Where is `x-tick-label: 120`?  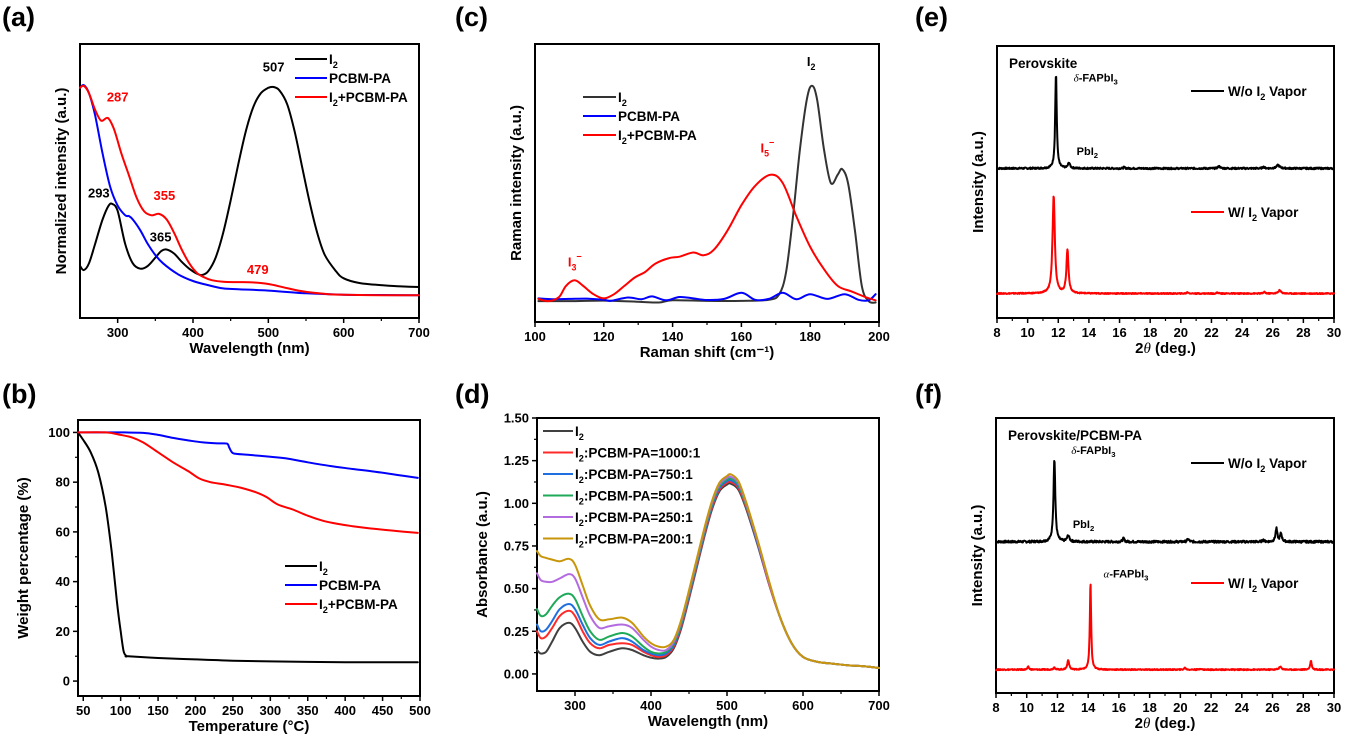 x-tick-label: 120 is located at coordinates (604, 336).